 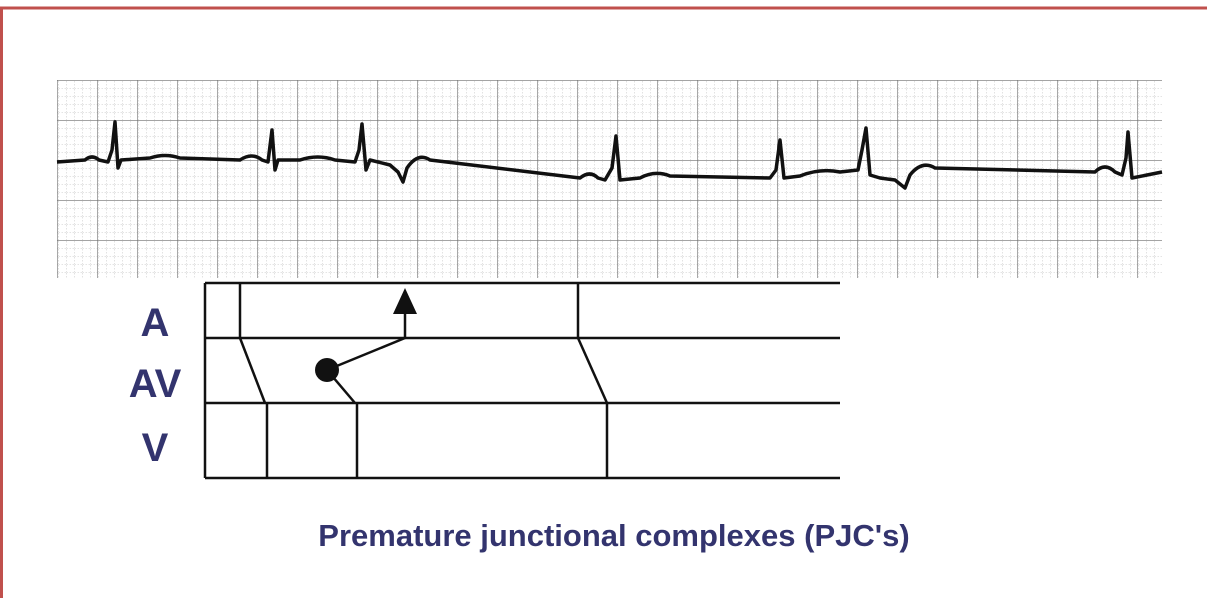 I want to click on tier-label: V, so click(x=155, y=448).